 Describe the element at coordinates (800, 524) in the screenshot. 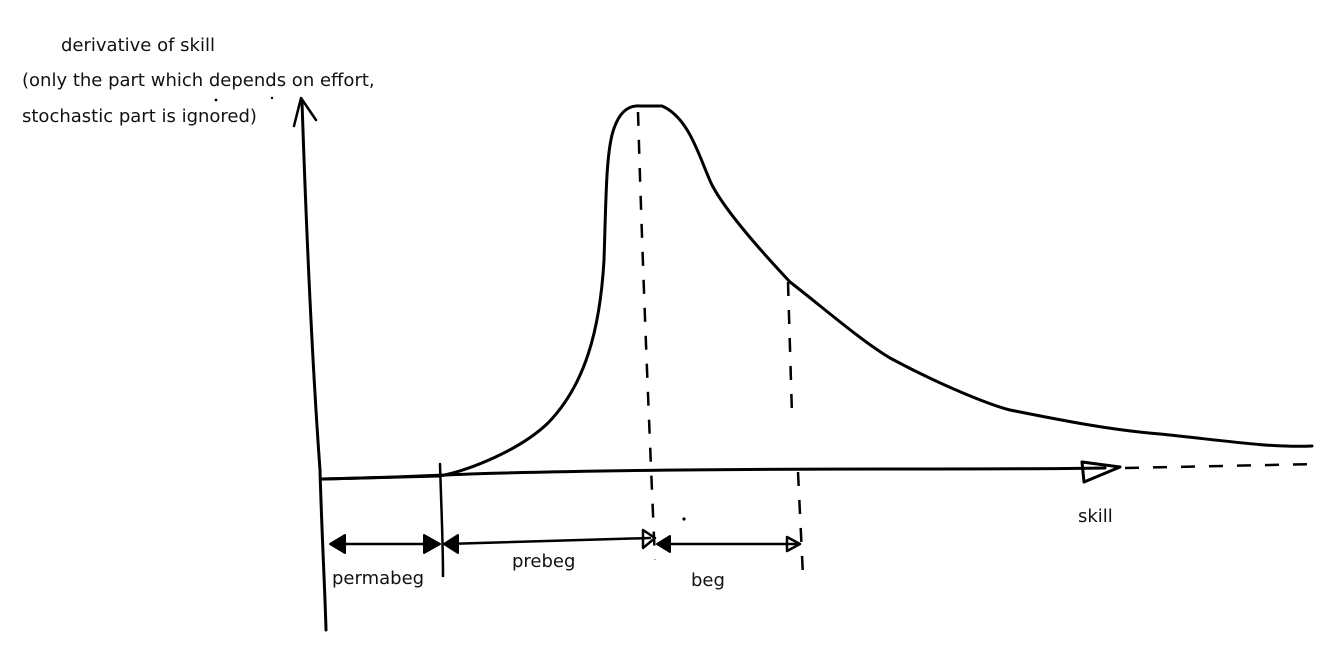

I see `boundary-beg-end-dashed` at that location.